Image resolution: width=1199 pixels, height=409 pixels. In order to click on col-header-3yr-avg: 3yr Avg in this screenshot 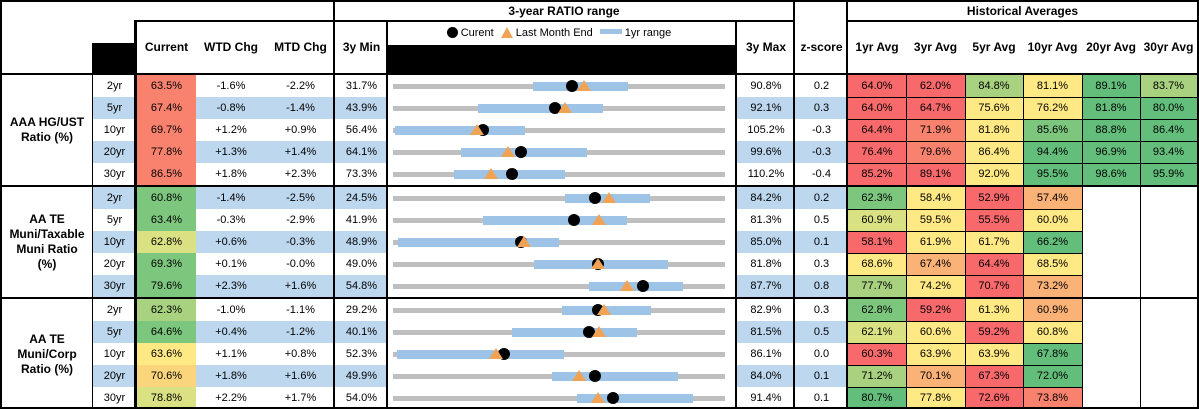, I will do `click(935, 47)`.